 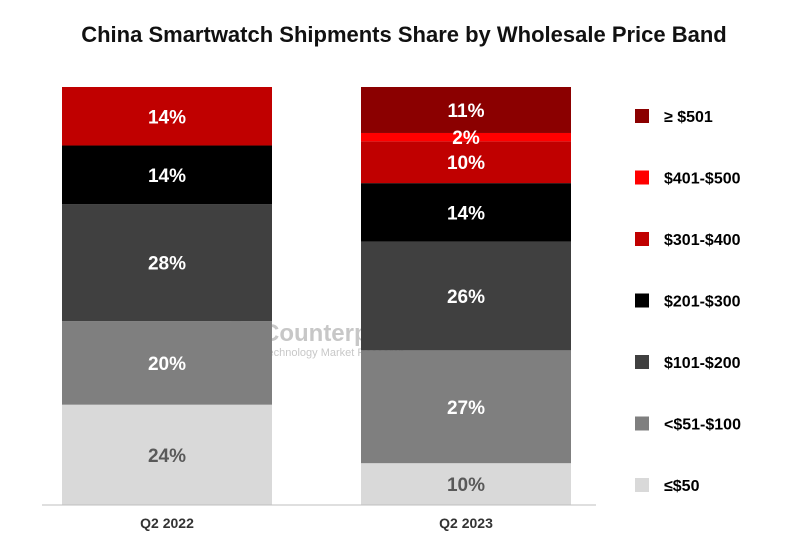 What do you see at coordinates (702, 302) in the screenshot?
I see `legend-label-201-300-3: $201-$300` at bounding box center [702, 302].